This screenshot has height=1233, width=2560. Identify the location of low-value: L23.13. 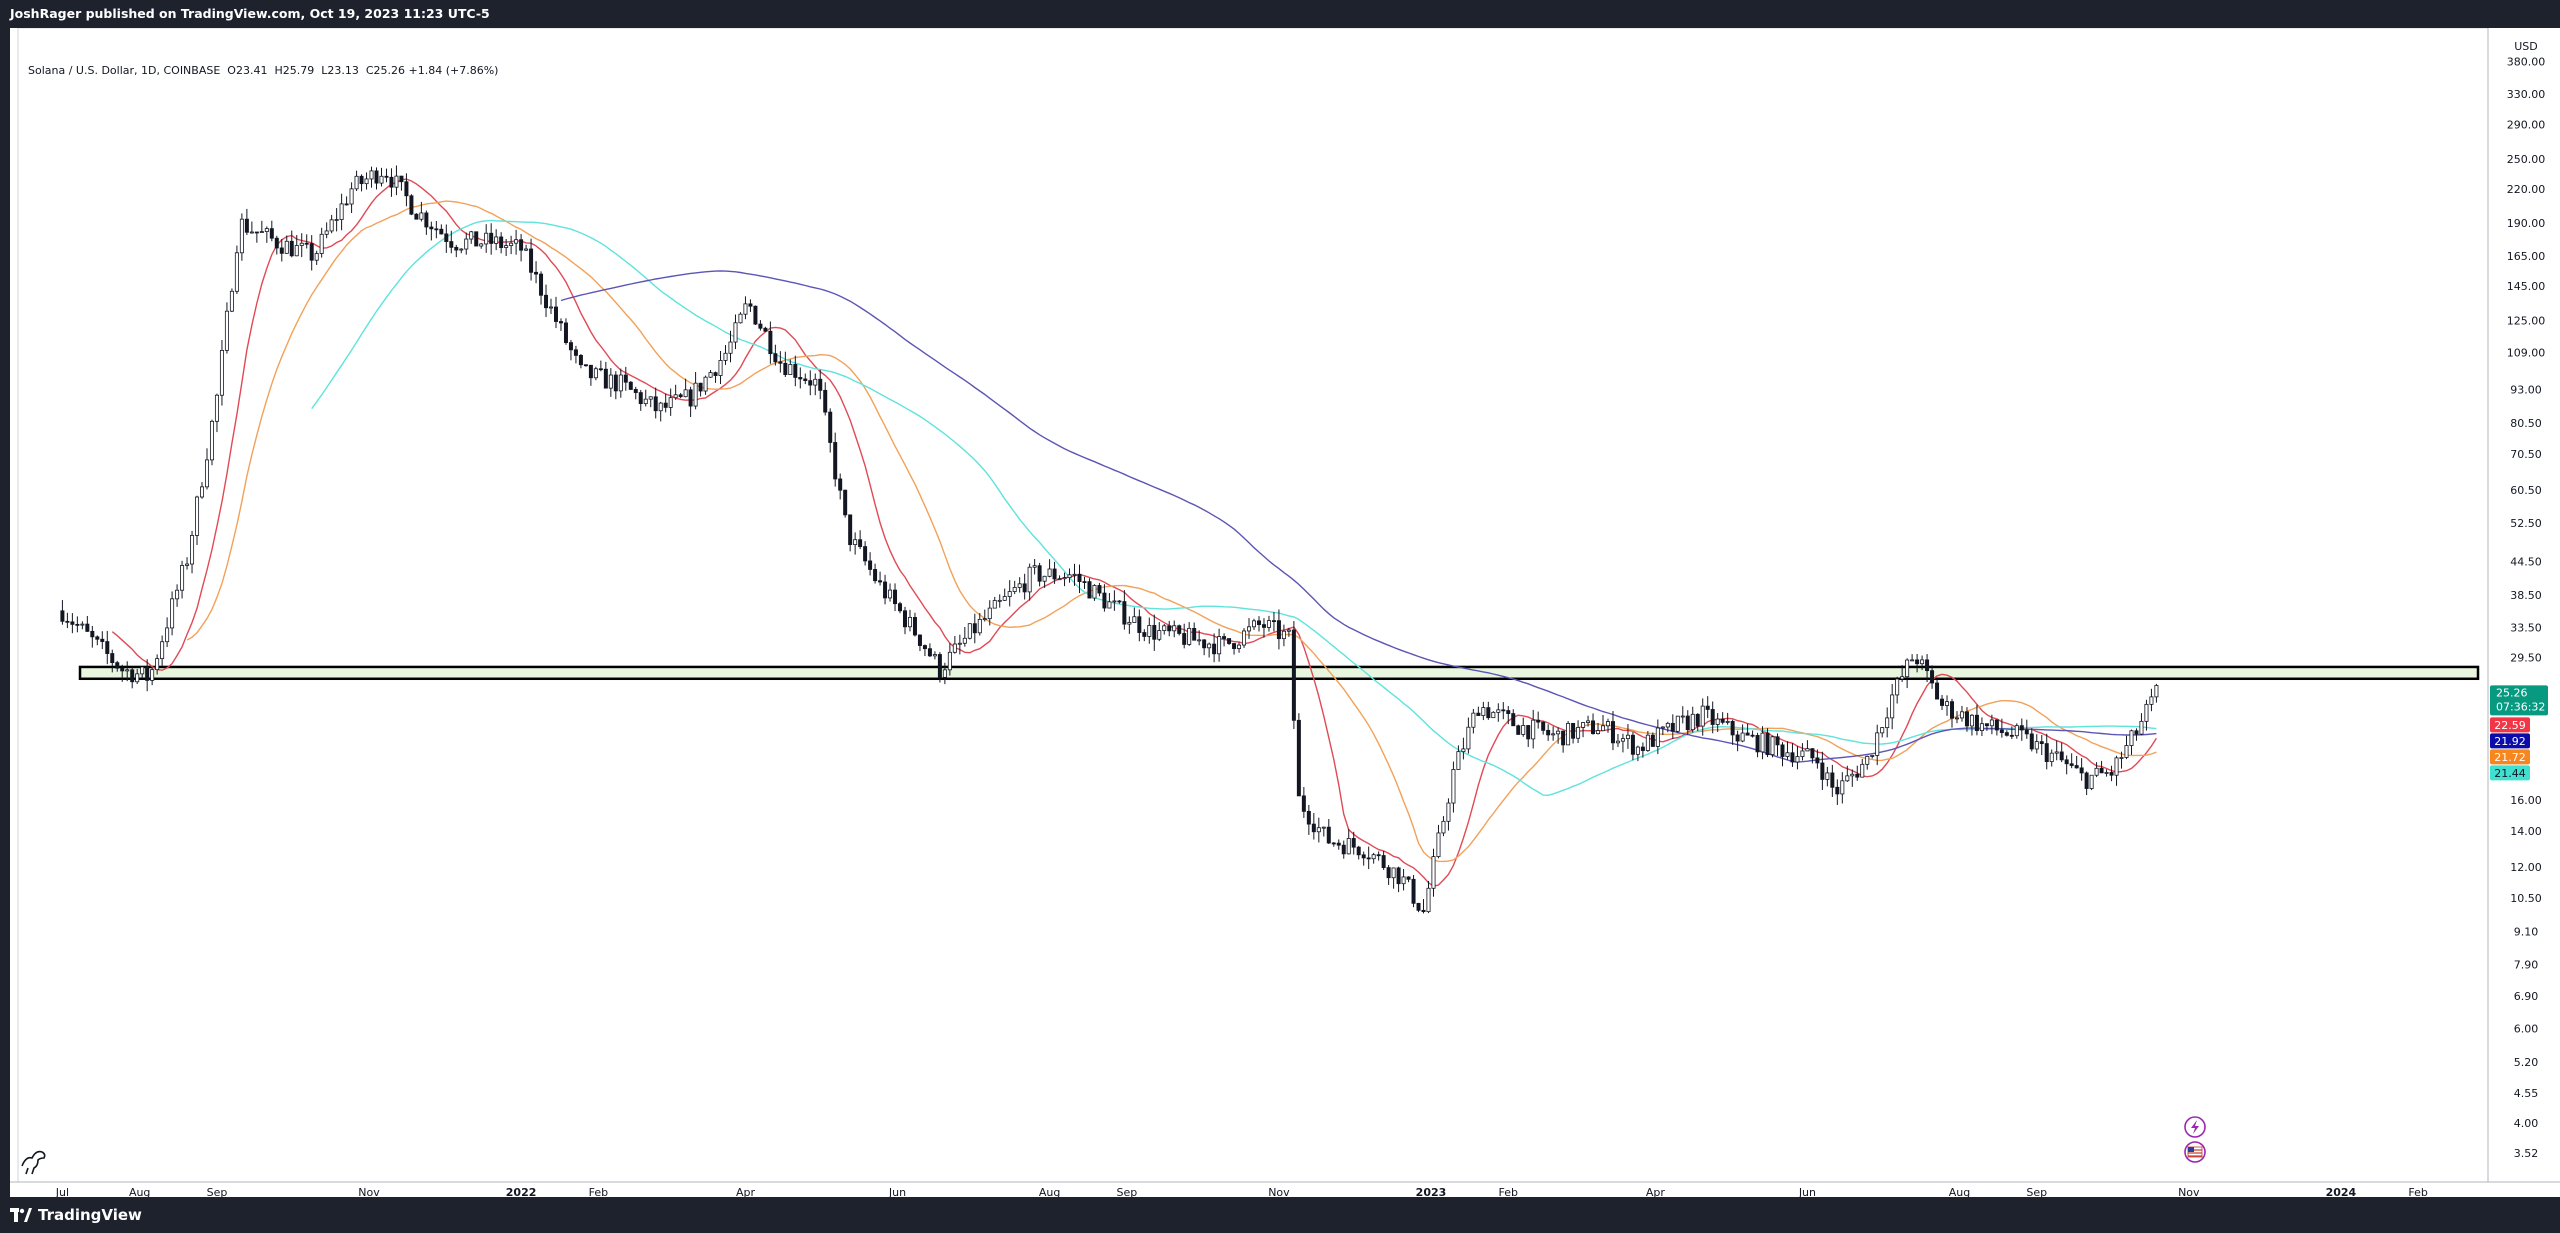
(340, 70).